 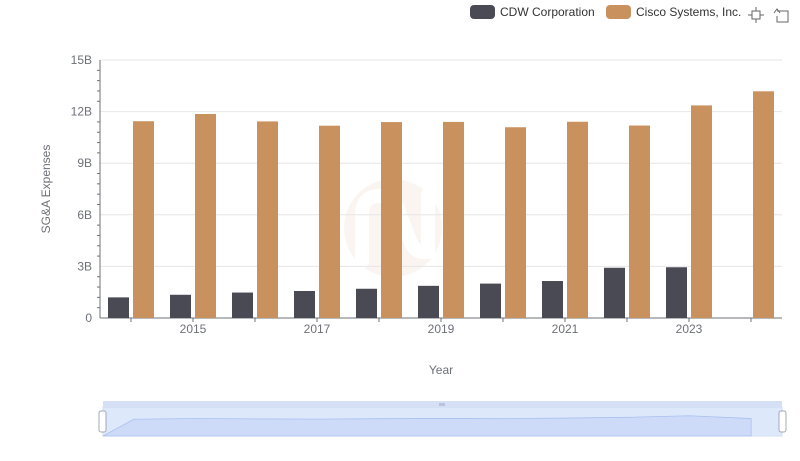 What do you see at coordinates (317, 329) in the screenshot?
I see `x-tick-label: 2017` at bounding box center [317, 329].